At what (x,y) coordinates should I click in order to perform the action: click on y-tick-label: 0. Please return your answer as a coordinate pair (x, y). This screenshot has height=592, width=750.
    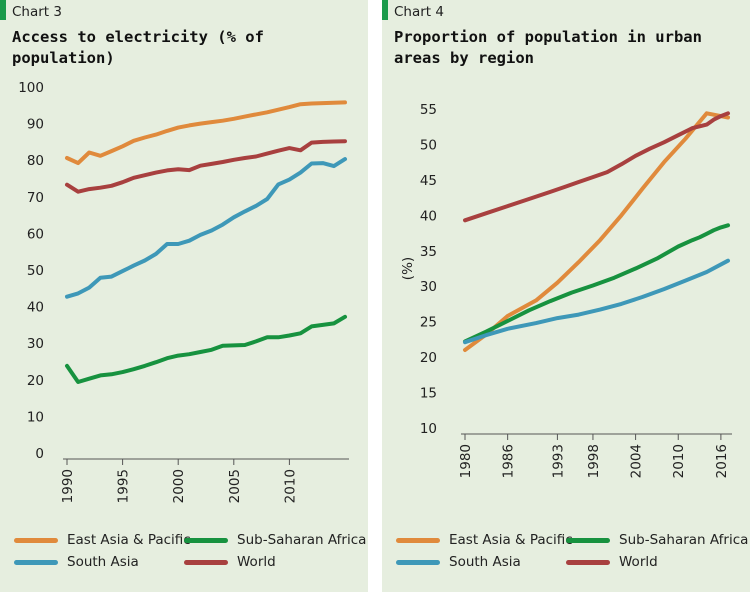
    Looking at the image, I should click on (39, 454).